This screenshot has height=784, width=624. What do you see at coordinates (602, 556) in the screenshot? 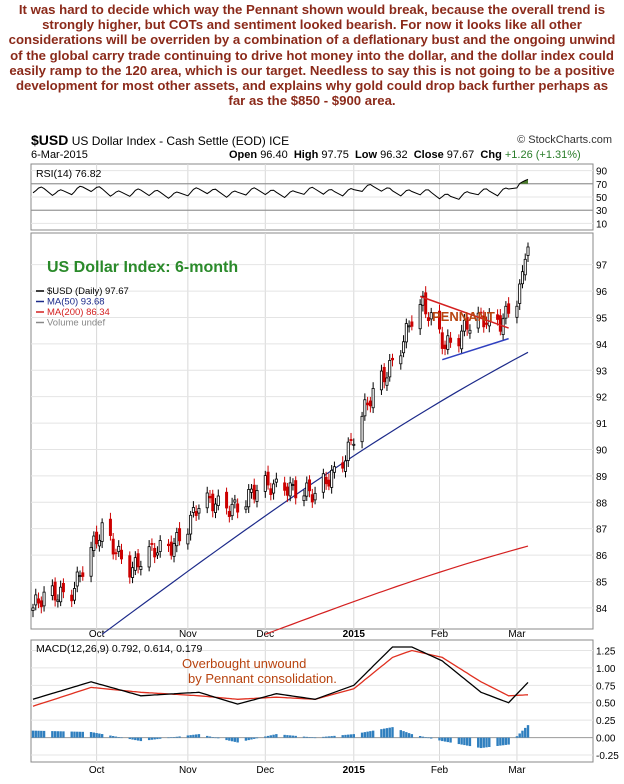
I see `price-tick-label: 86` at bounding box center [602, 556].